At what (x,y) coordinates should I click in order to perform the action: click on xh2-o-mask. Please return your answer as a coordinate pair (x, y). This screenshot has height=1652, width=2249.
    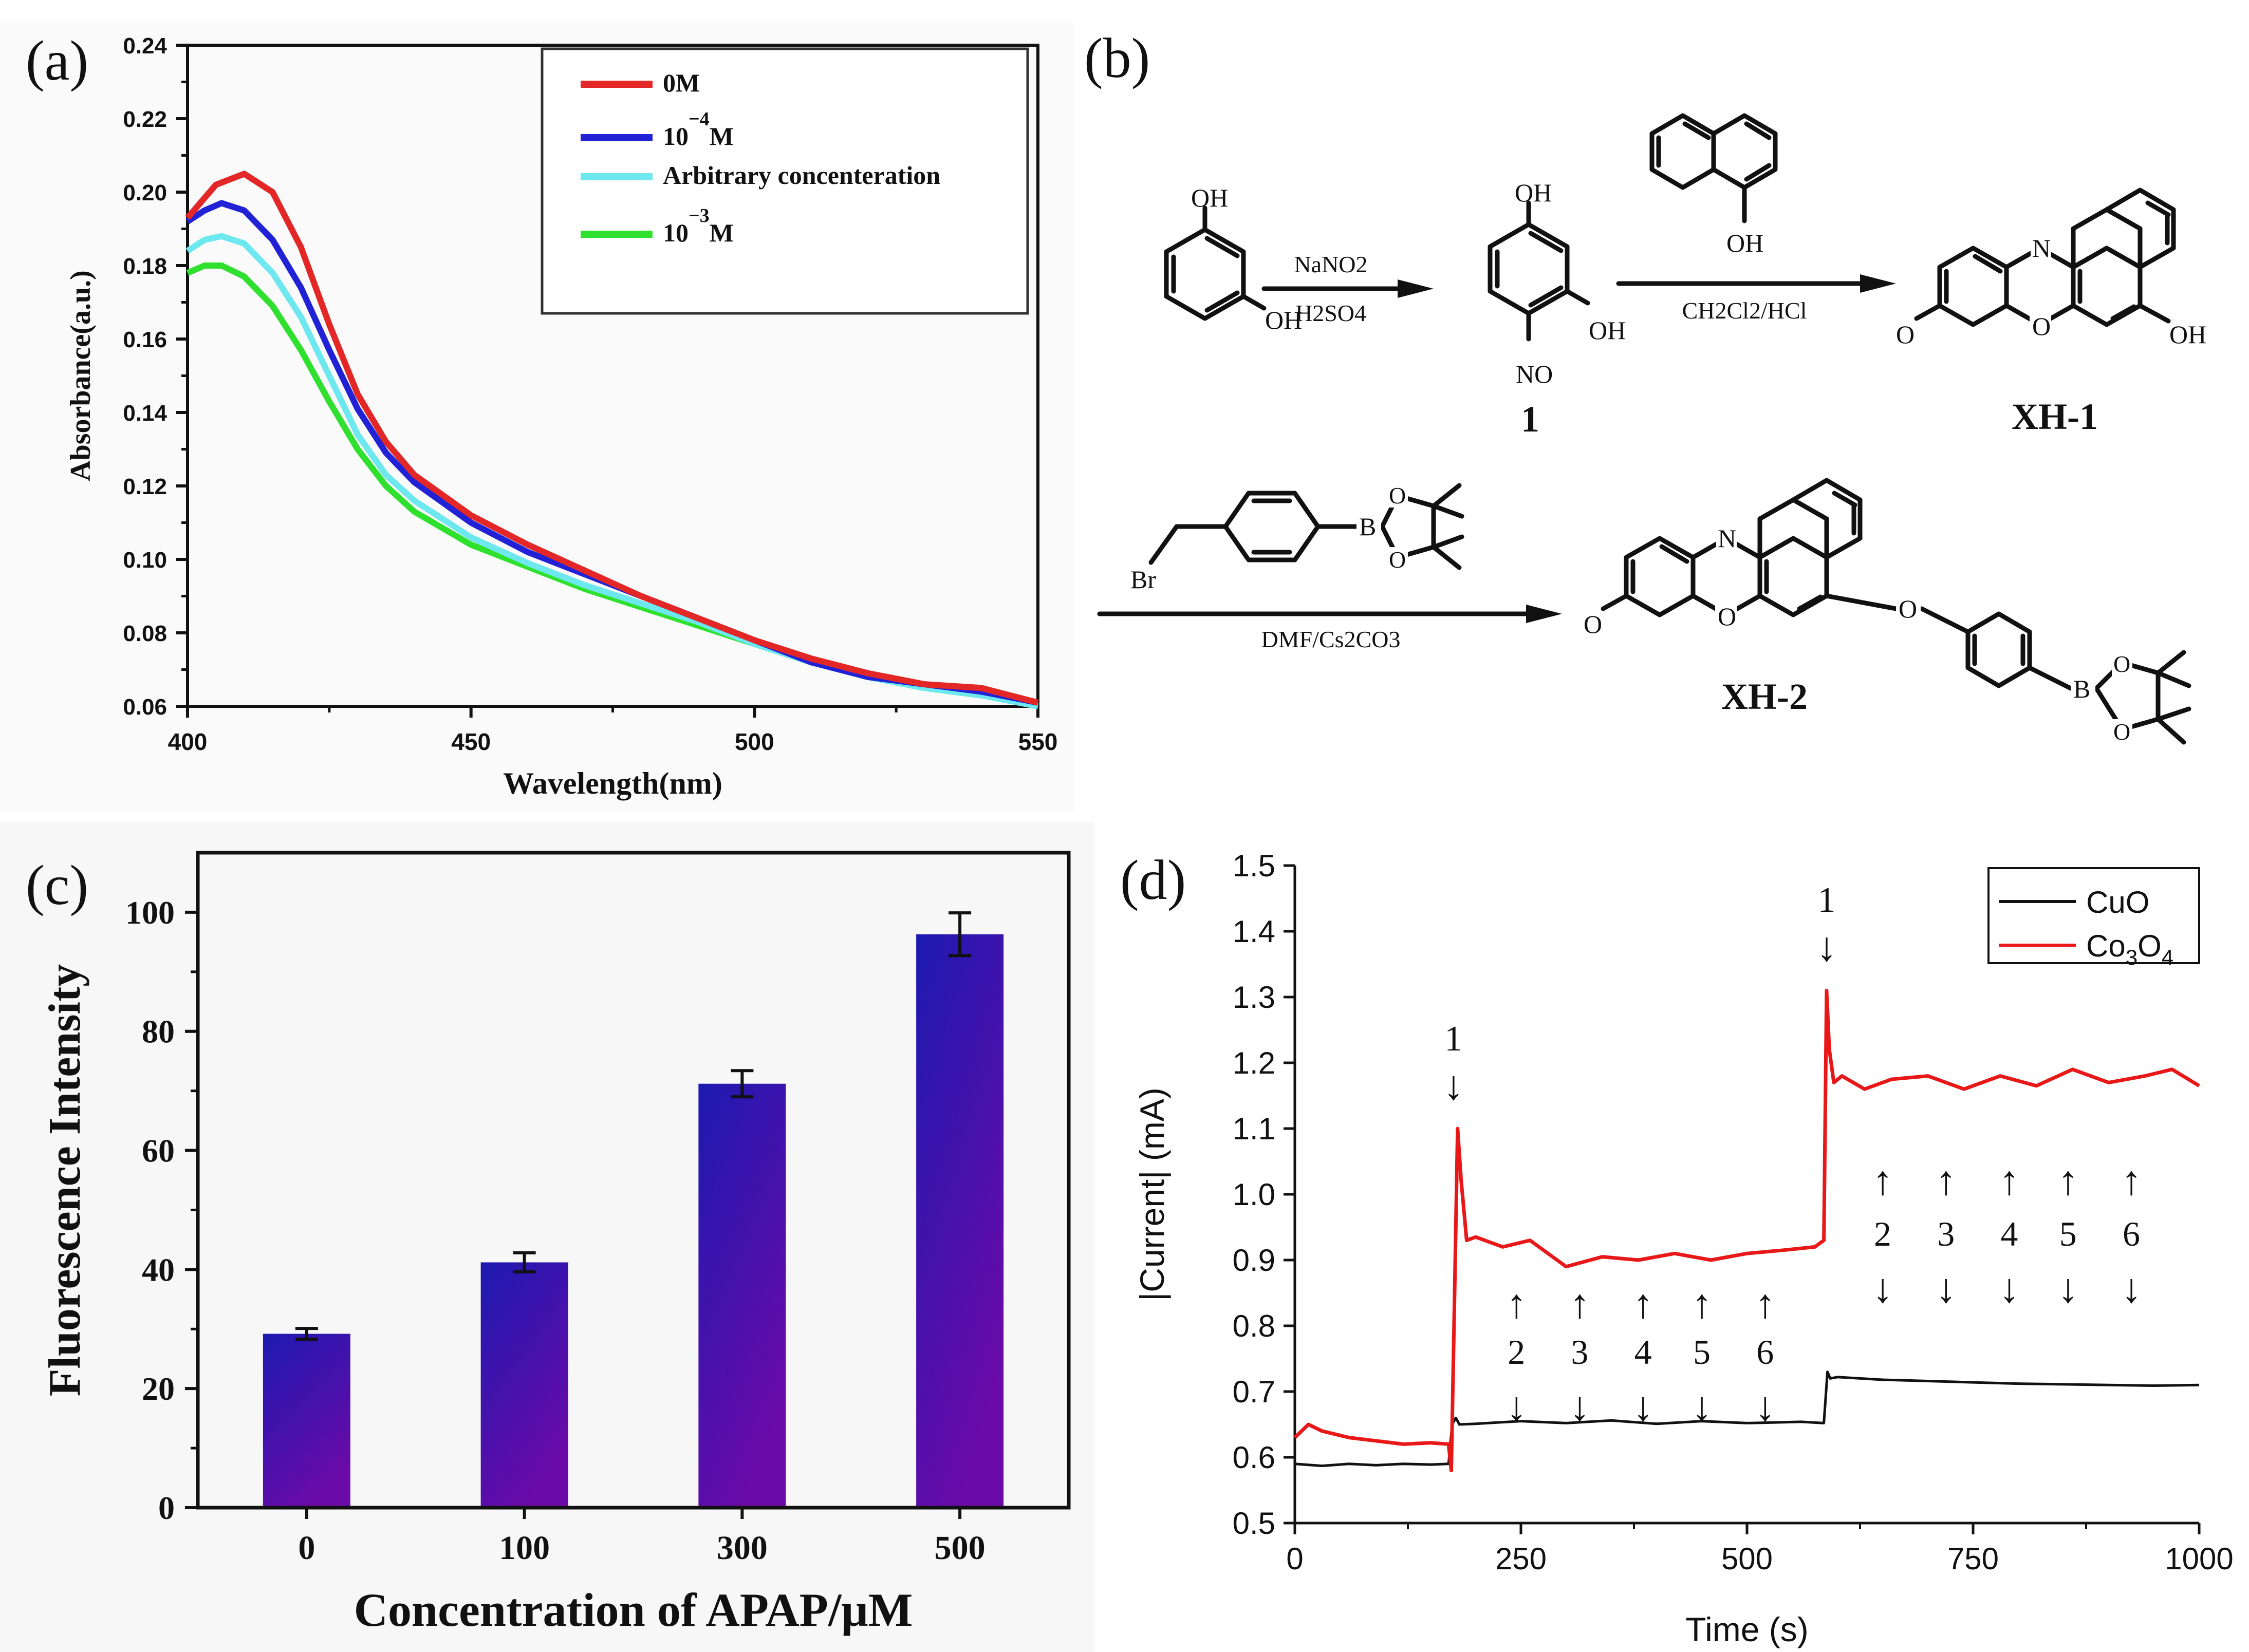
    Looking at the image, I should click on (1726, 617).